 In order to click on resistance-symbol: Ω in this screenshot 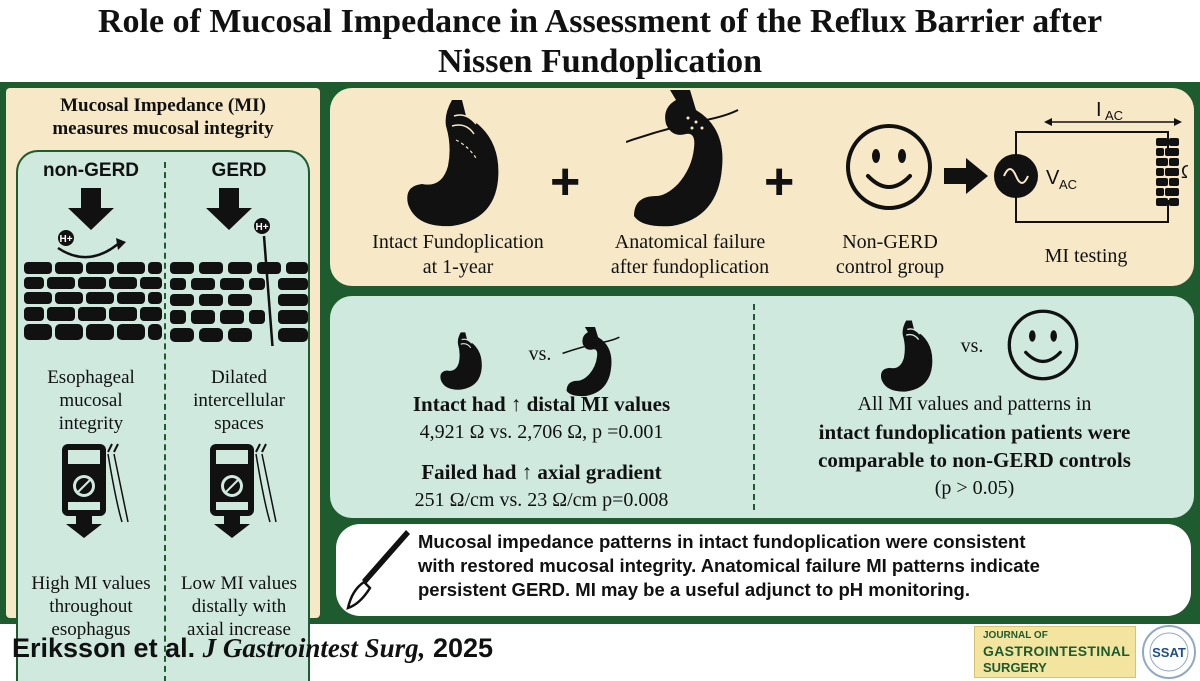, I will do `click(1184, 172)`.